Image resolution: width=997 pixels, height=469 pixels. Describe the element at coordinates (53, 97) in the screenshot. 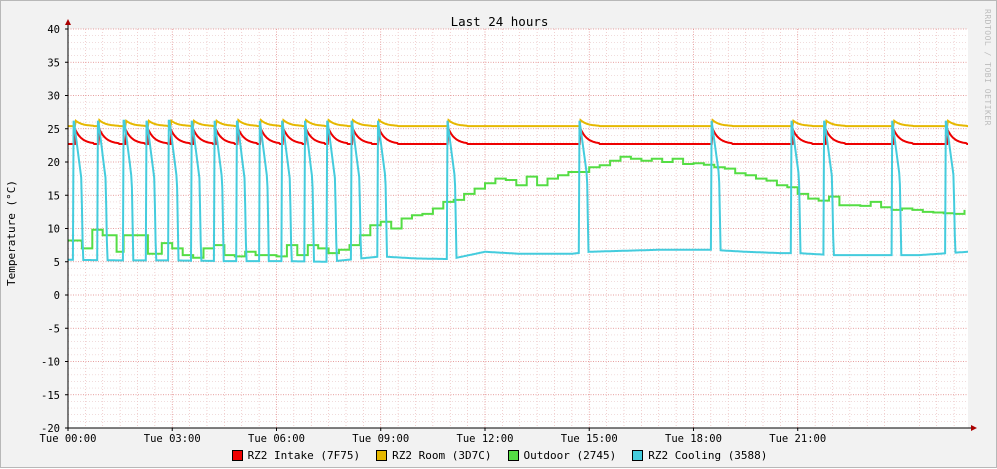

I see `y-tick-label: 30` at that location.